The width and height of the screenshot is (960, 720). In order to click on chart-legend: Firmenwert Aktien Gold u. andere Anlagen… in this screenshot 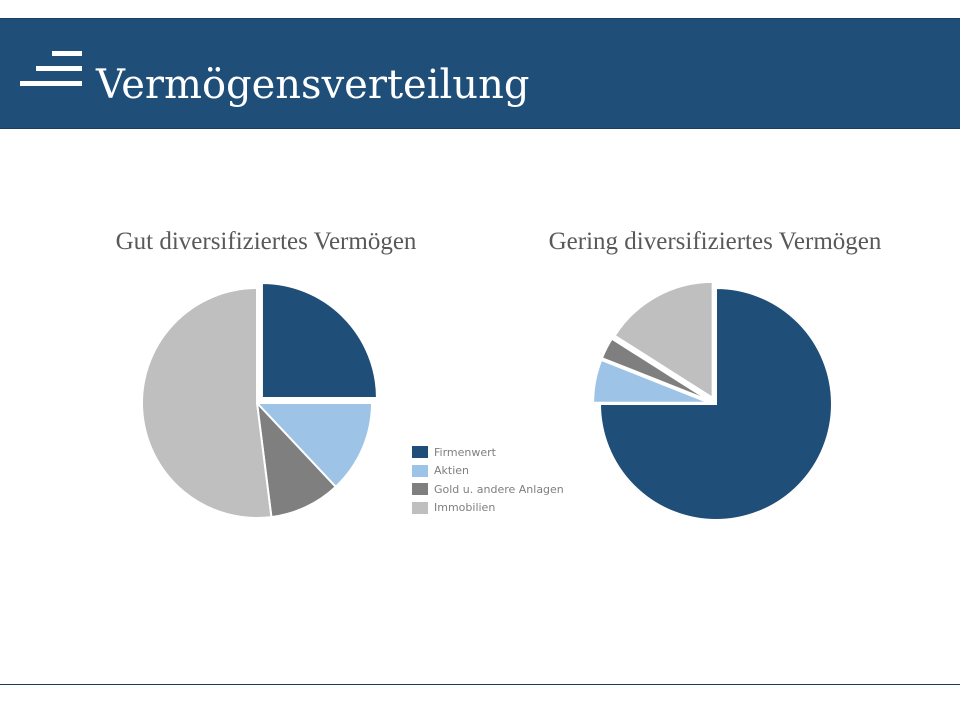, I will do `click(488, 480)`.